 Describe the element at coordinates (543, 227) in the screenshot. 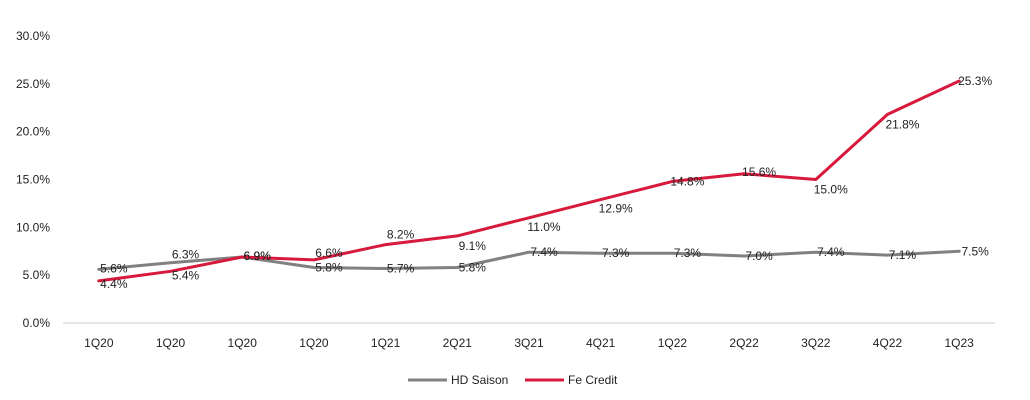

I see `data-label-fe-credit: 11.0%` at that location.